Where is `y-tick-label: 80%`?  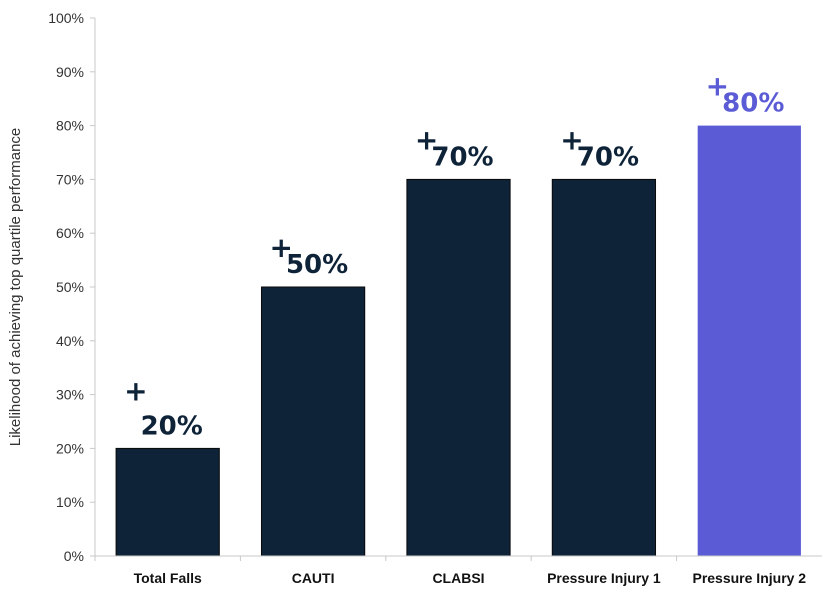 y-tick-label: 80% is located at coordinates (70, 126).